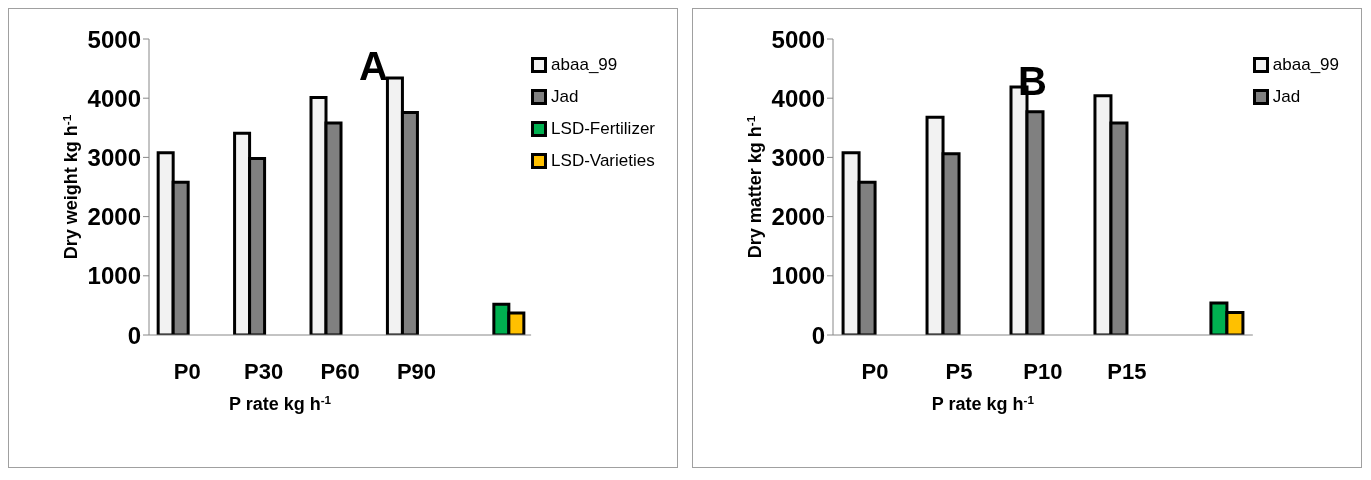 This screenshot has height=480, width=1371. What do you see at coordinates (1032, 81) in the screenshot?
I see `text: B` at bounding box center [1032, 81].